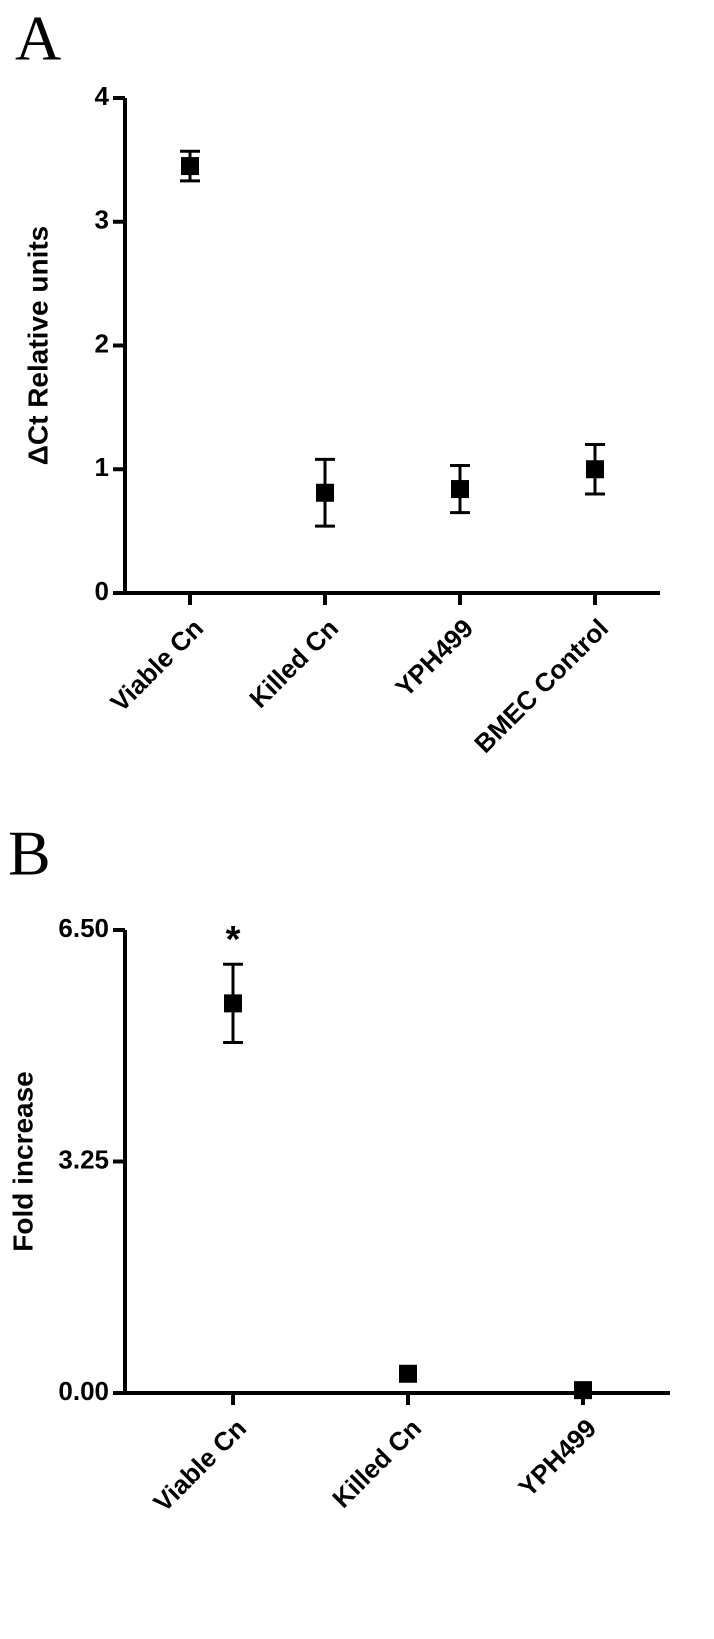 This screenshot has height=1639, width=714. I want to click on y-axis-label: Fold increase, so click(22, 1161).